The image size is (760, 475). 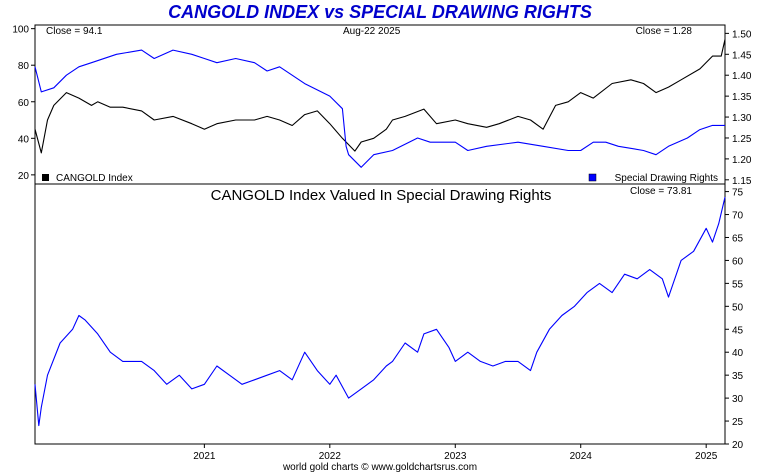 What do you see at coordinates (738, 238) in the screenshot?
I see `y-tick-label: 65` at bounding box center [738, 238].